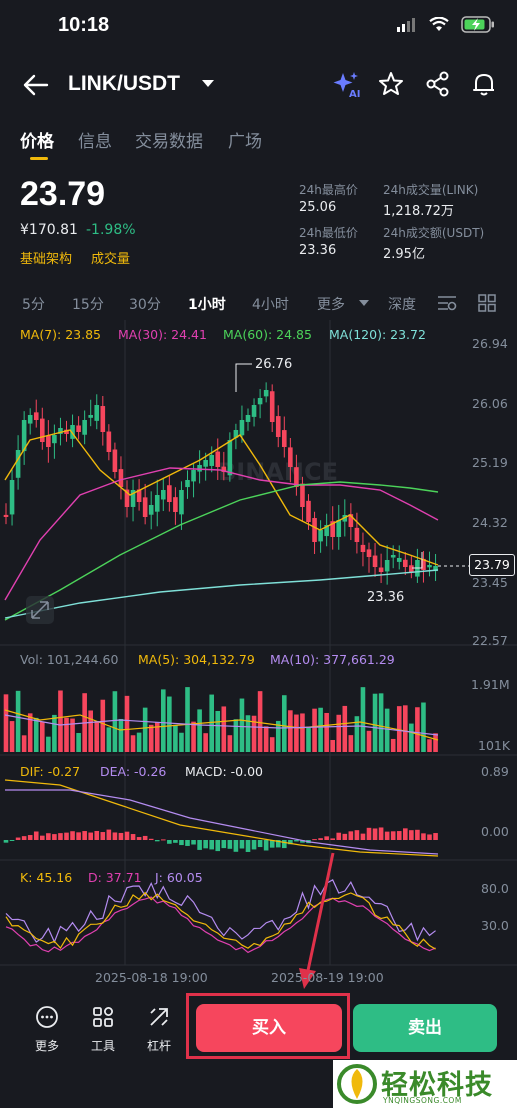 This screenshot has width=517, height=1108. I want to click on ma-line, so click(221, 534).